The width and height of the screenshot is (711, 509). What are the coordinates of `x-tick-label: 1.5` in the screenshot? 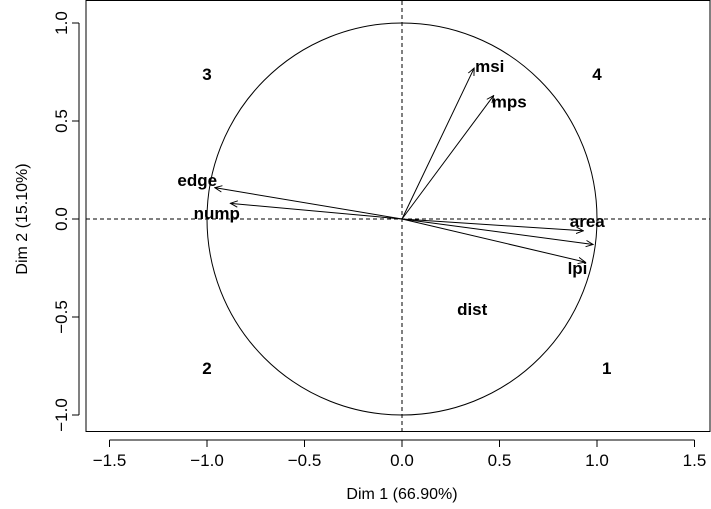 It's located at (695, 460).